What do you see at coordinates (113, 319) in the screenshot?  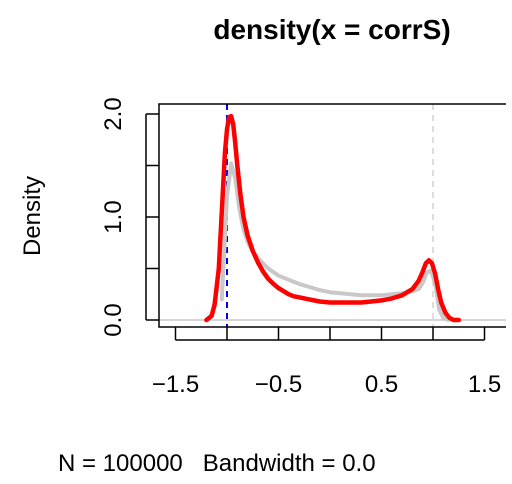 I see `y-tick-label-0: 0.0` at bounding box center [113, 319].